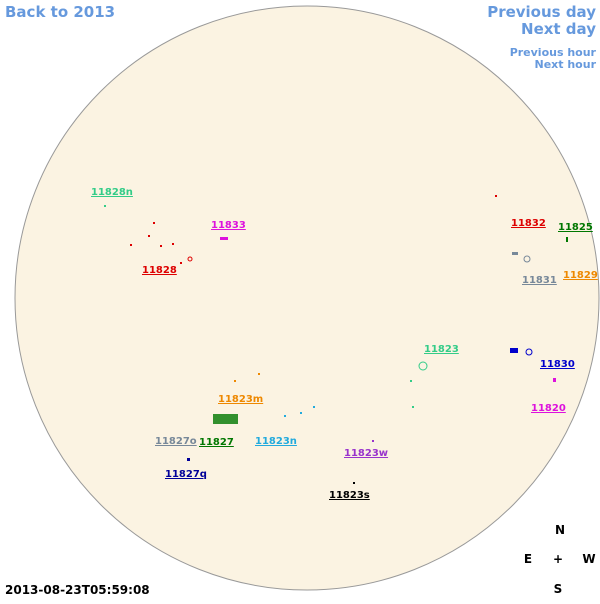  Describe the element at coordinates (159, 270) in the screenshot. I see `region-label: 11828` at that location.